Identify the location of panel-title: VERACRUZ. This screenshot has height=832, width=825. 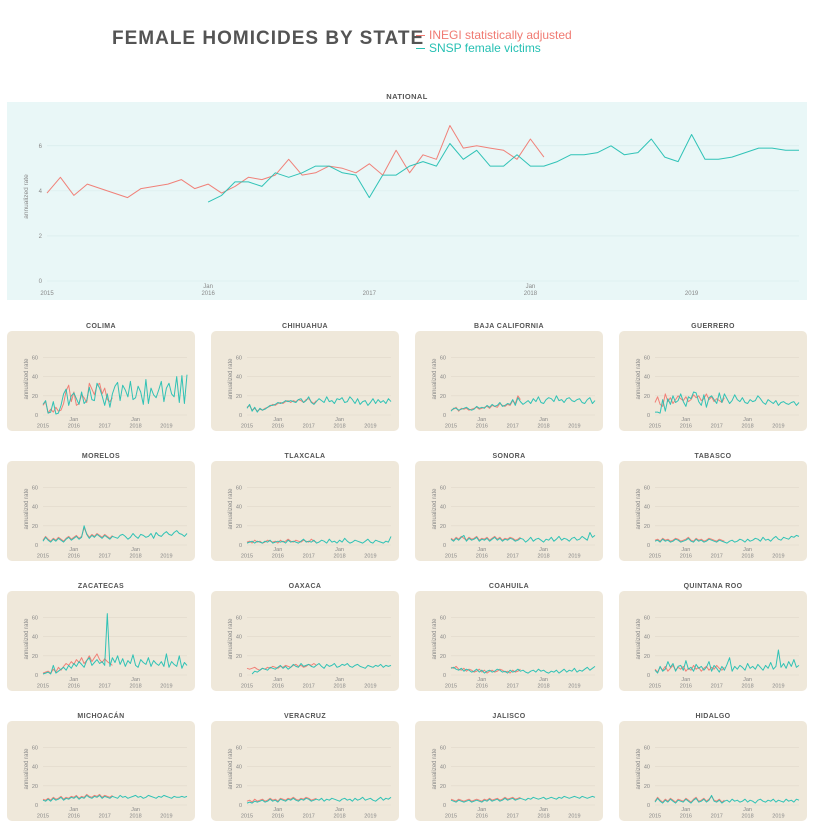
(305, 716).